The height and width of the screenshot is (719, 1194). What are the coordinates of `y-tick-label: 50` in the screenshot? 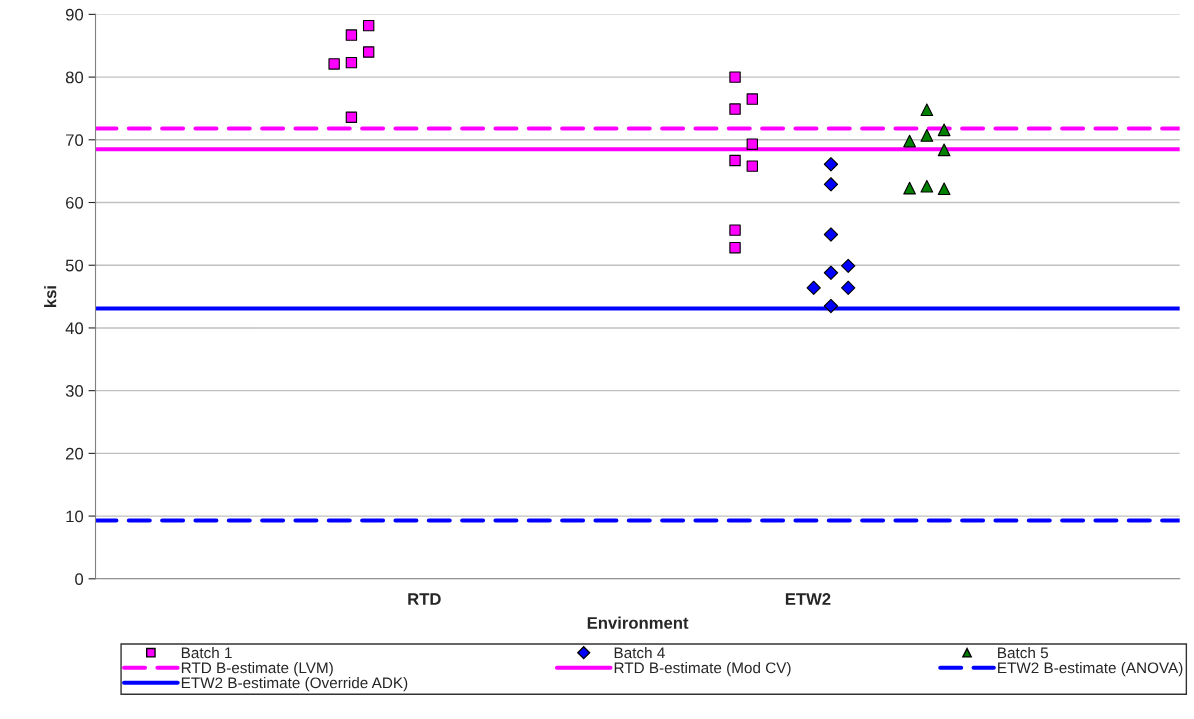 It's located at (74, 265).